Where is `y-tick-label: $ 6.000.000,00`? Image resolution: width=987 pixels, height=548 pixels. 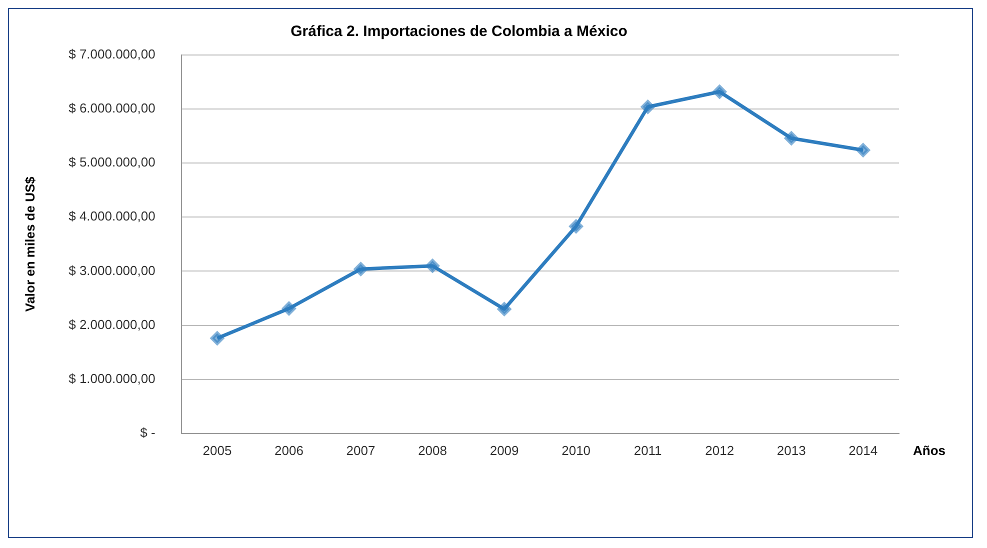 y-tick-label: $ 6.000.000,00 is located at coordinates (112, 108).